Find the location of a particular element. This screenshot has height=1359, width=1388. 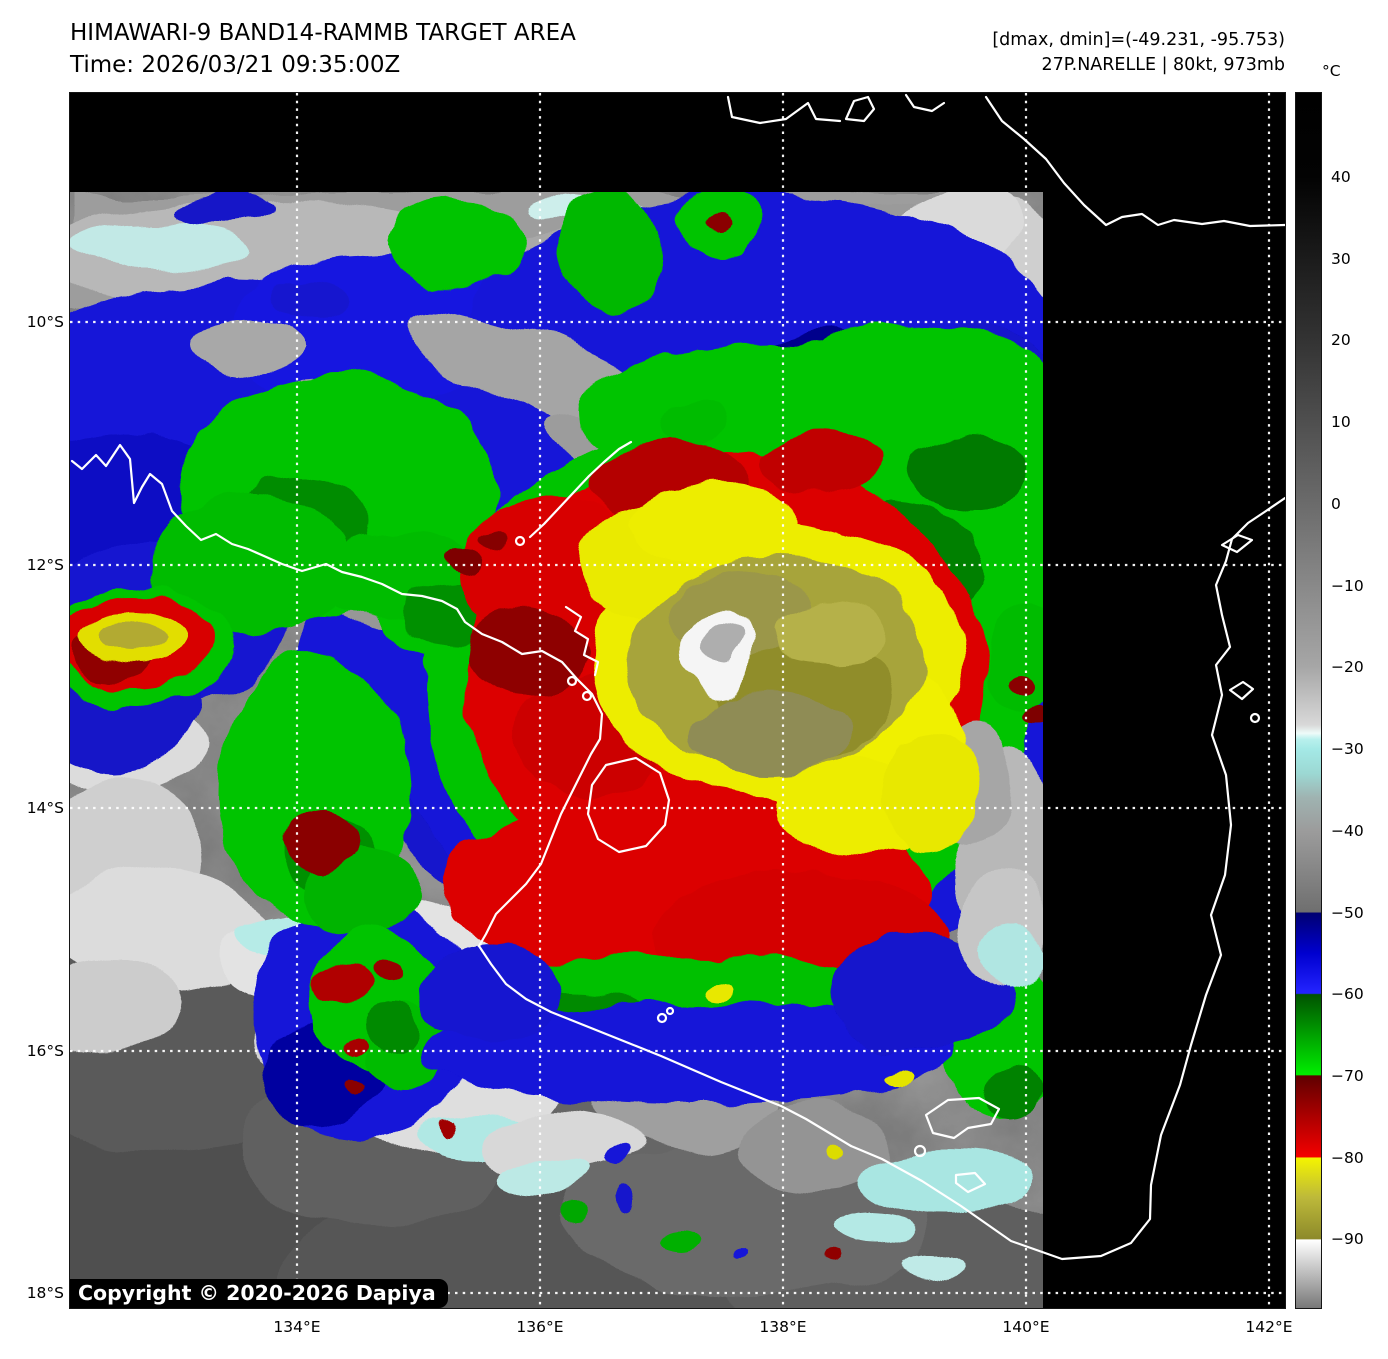

colorbar-tick: −30 is located at coordinates (1347, 749).